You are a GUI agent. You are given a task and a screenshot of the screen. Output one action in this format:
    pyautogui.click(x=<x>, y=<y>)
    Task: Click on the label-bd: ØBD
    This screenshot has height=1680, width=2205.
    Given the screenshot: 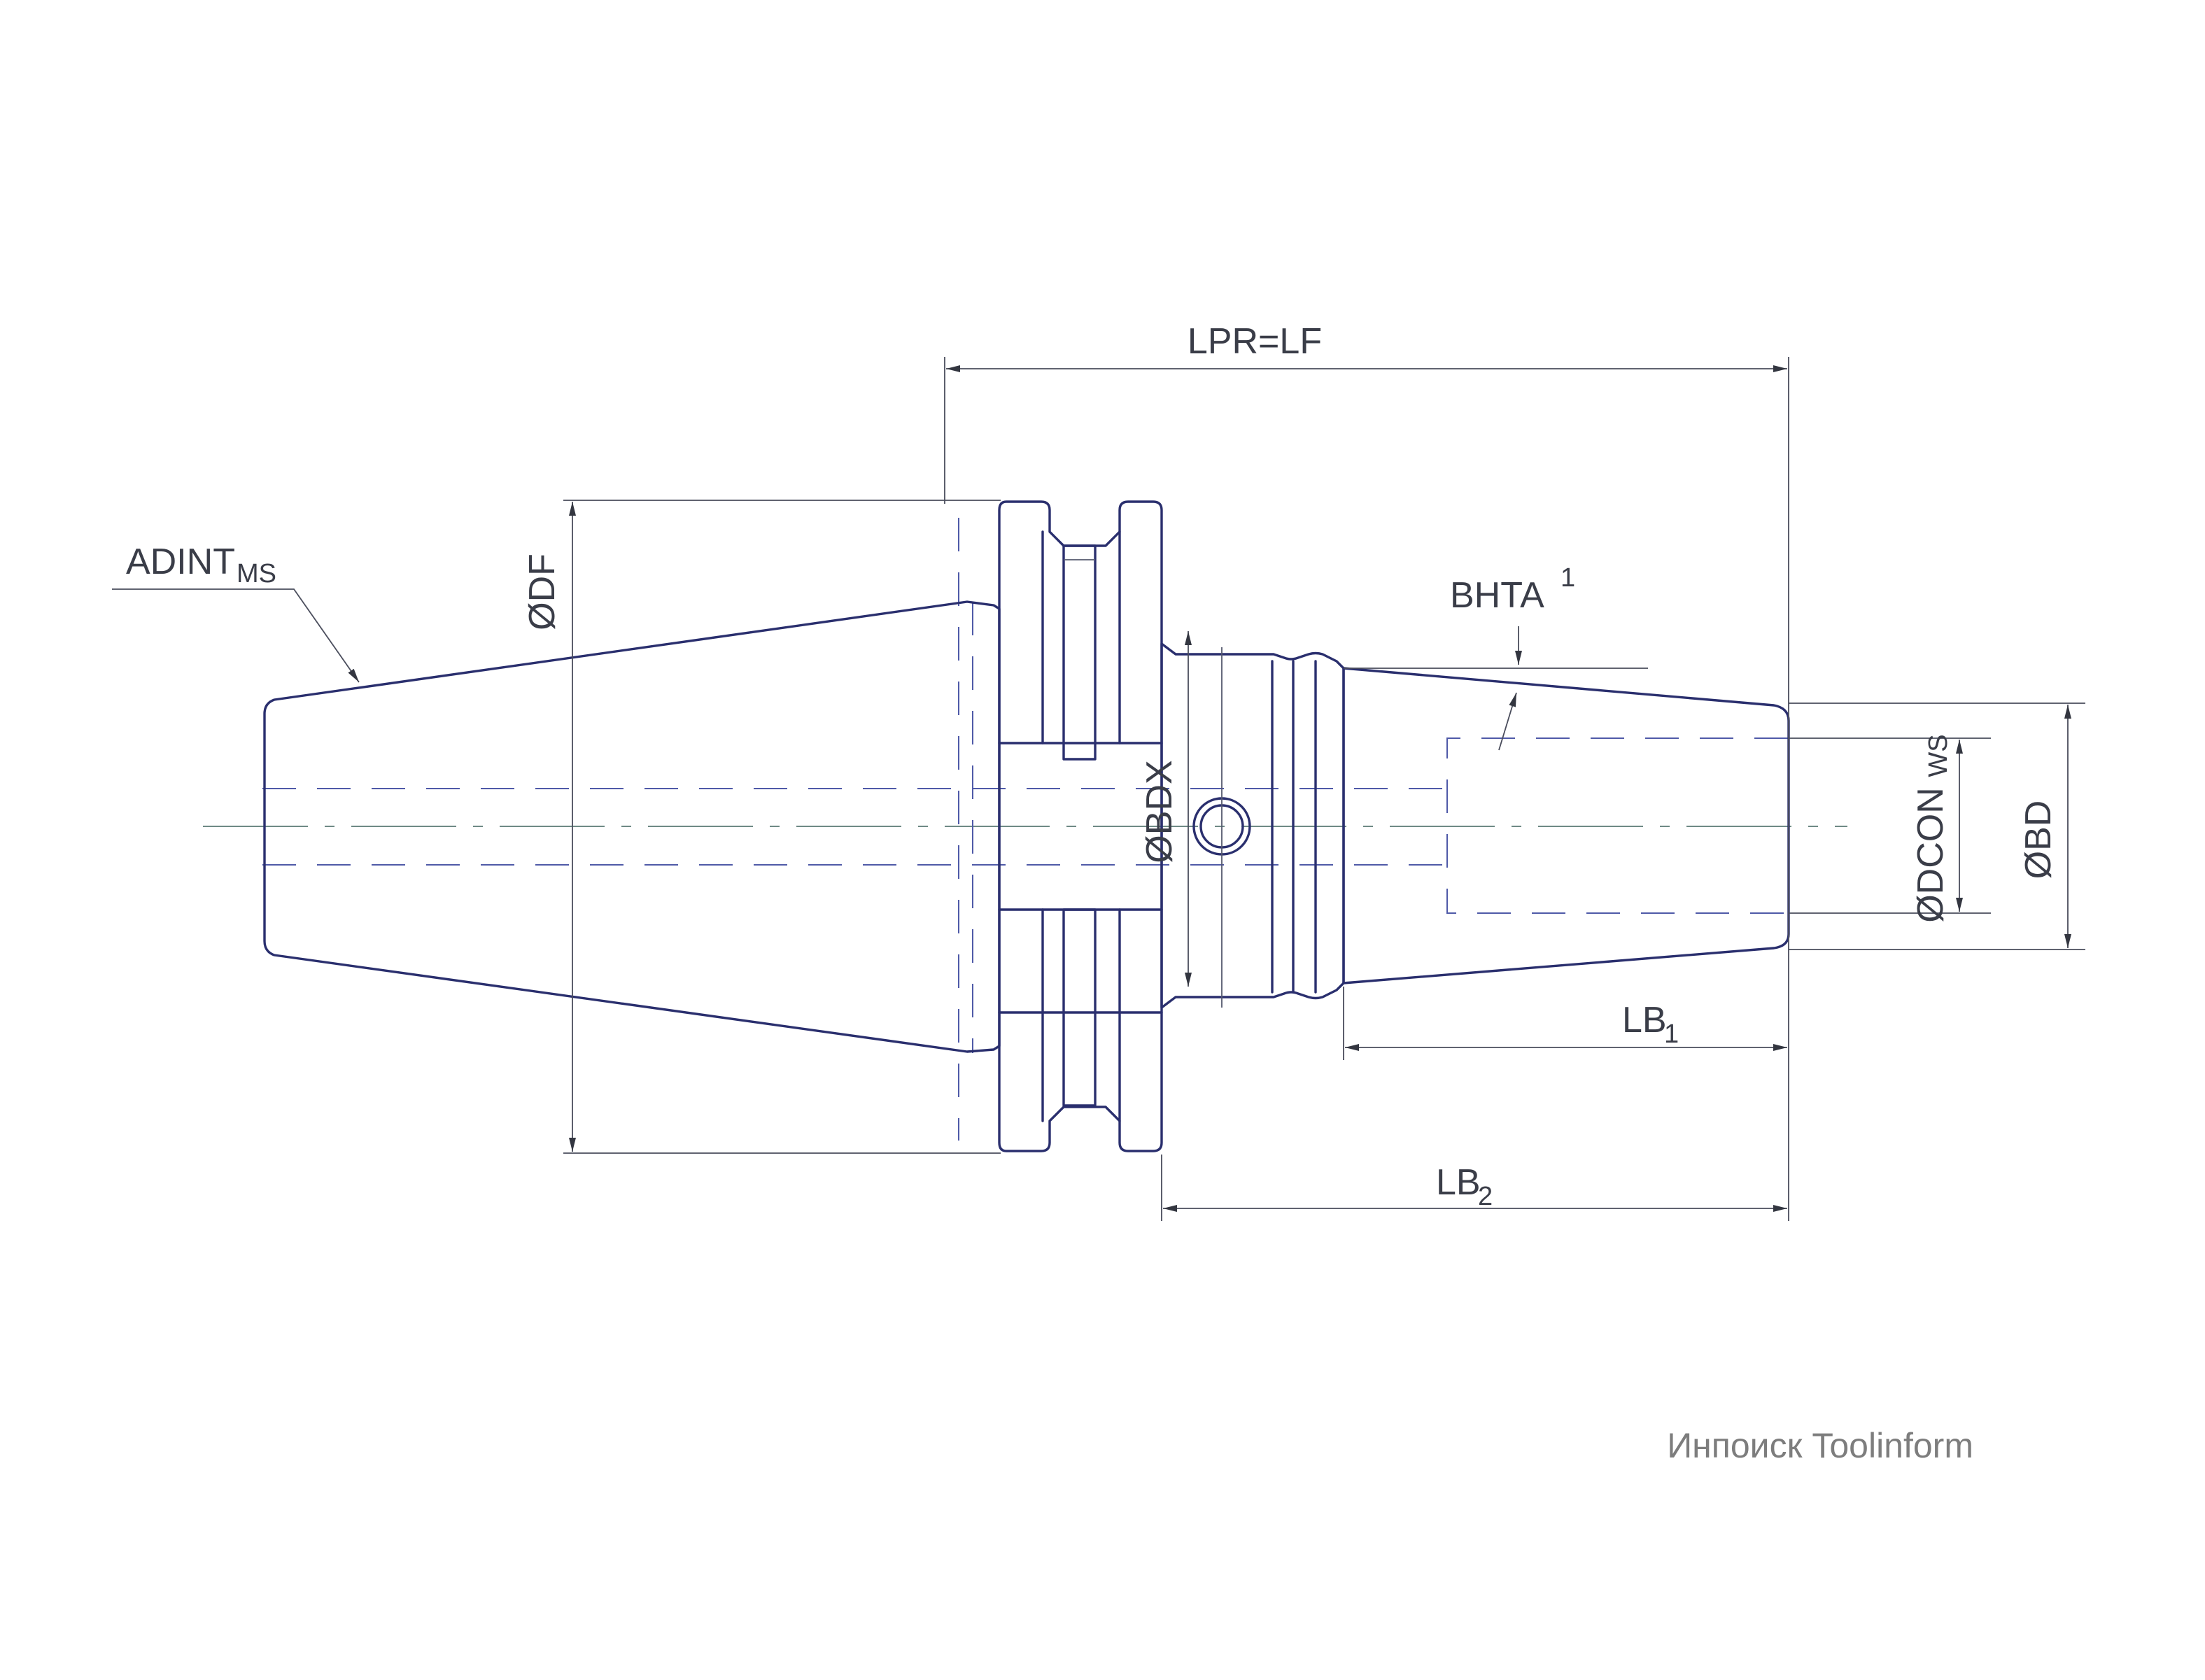 What is the action you would take?
    pyautogui.click(x=2039, y=840)
    